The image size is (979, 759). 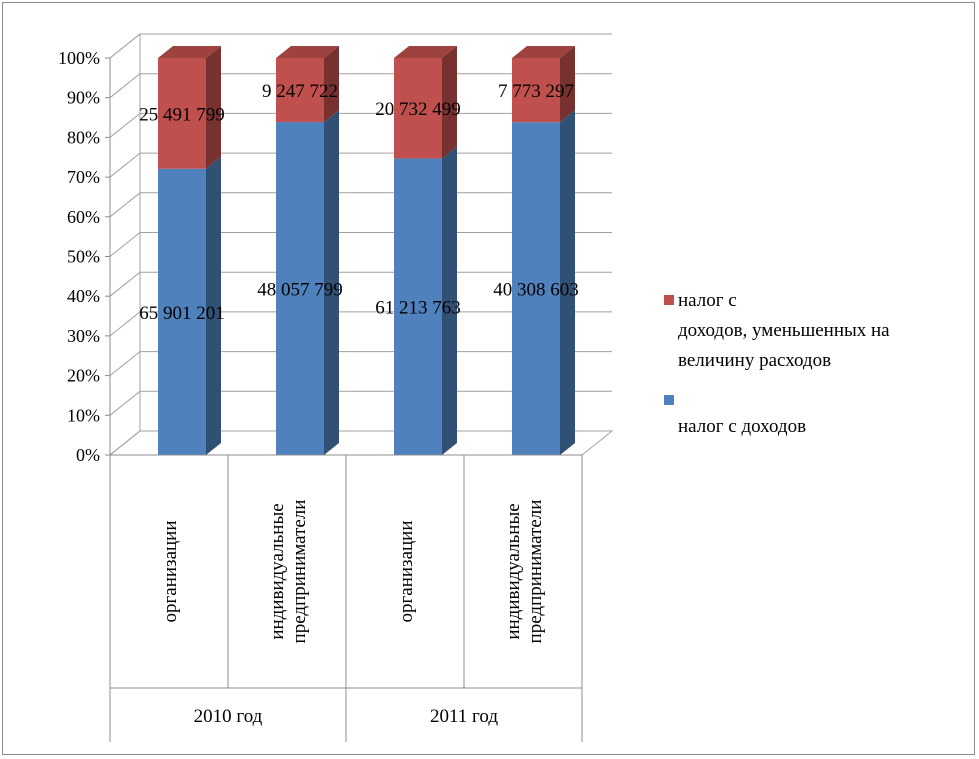 What do you see at coordinates (707, 300) in the screenshot?
I see `legend-label: налог с` at bounding box center [707, 300].